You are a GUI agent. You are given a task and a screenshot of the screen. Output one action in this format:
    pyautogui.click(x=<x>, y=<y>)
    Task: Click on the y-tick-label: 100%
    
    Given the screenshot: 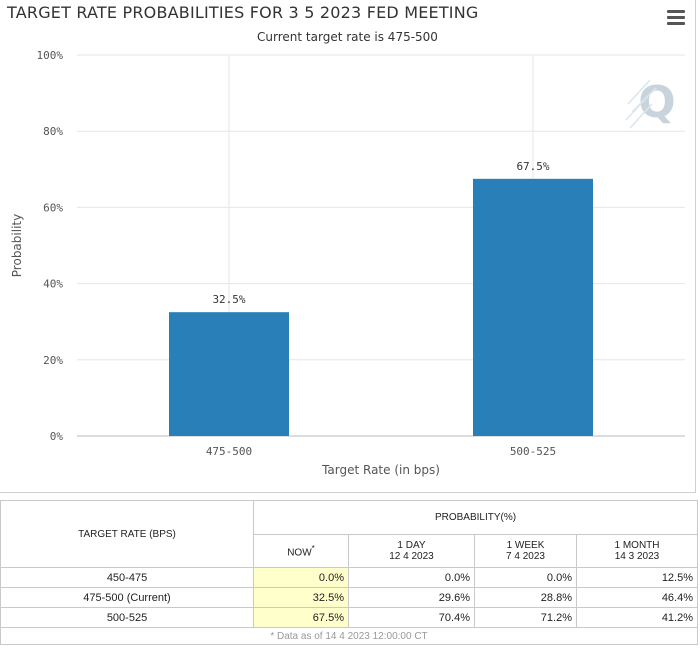 What is the action you would take?
    pyautogui.click(x=50, y=55)
    